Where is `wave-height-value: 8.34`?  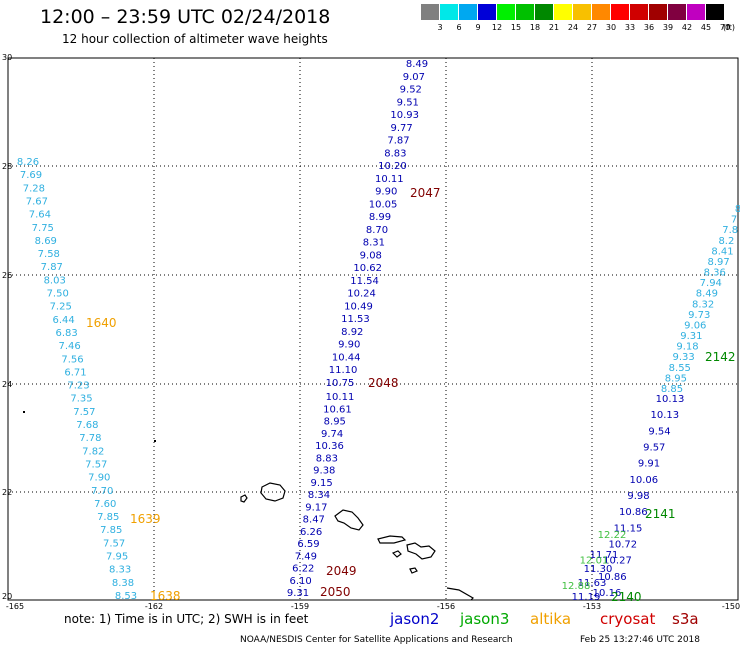 wave-height-value: 8.34 is located at coordinates (319, 495).